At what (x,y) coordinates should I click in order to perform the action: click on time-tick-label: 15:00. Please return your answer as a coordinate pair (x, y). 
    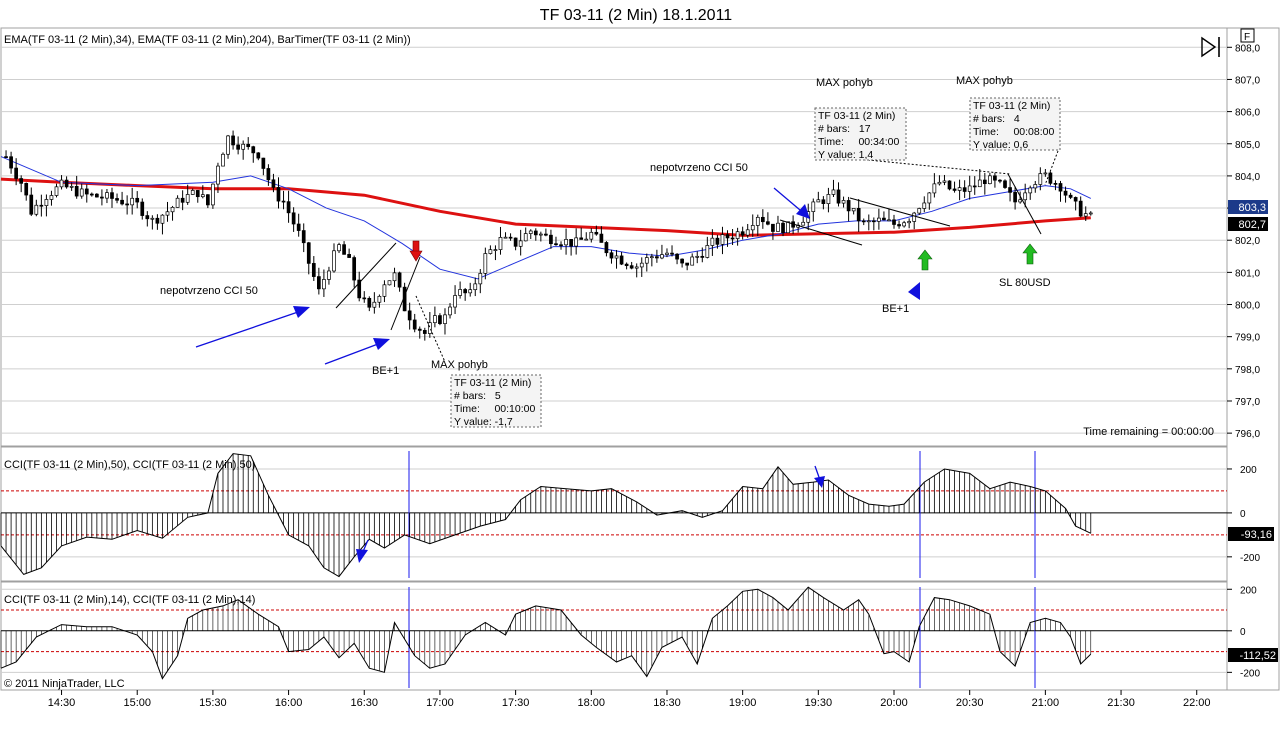
    Looking at the image, I should click on (137, 703).